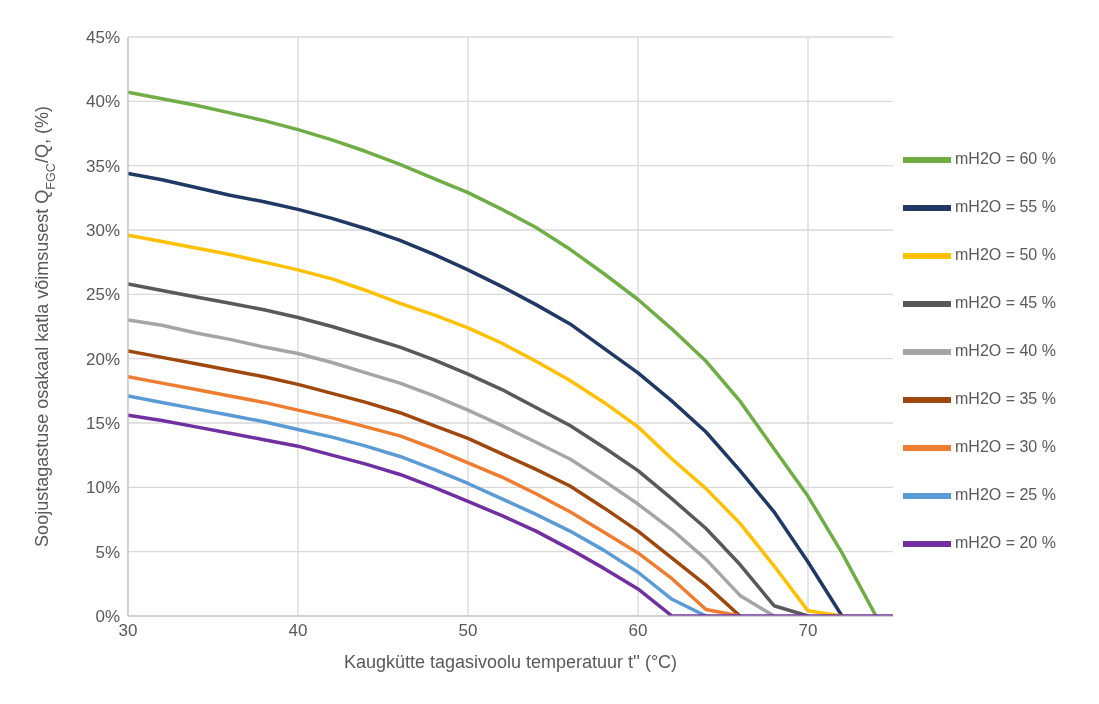  What do you see at coordinates (102, 295) in the screenshot?
I see `y-tick-label: 25%` at bounding box center [102, 295].